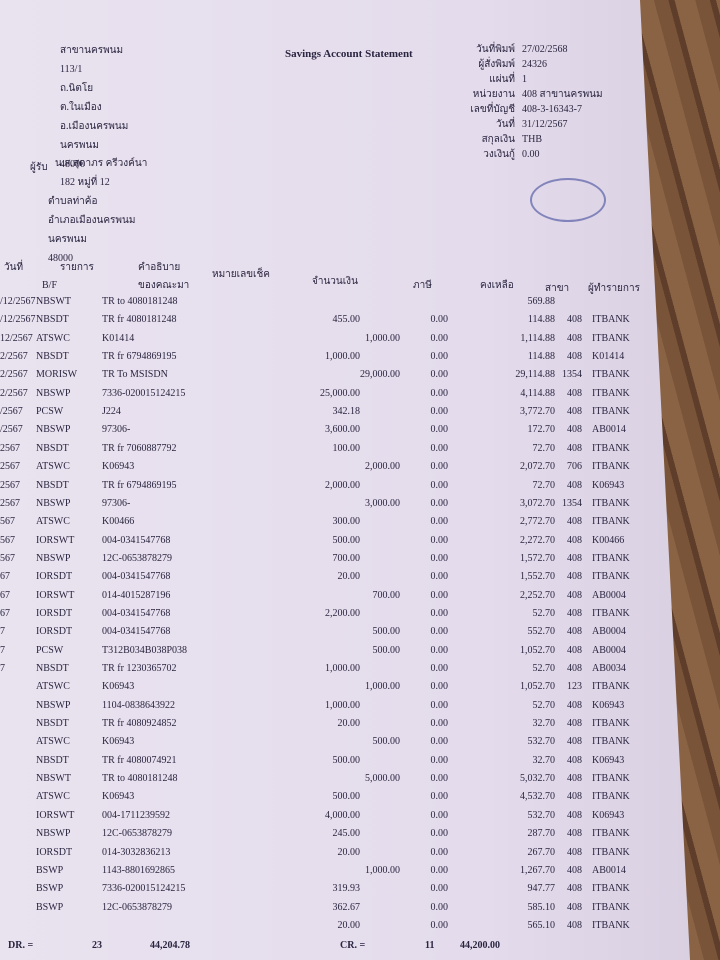  What do you see at coordinates (50, 412) in the screenshot?
I see `cell-code: PCSW` at bounding box center [50, 412].